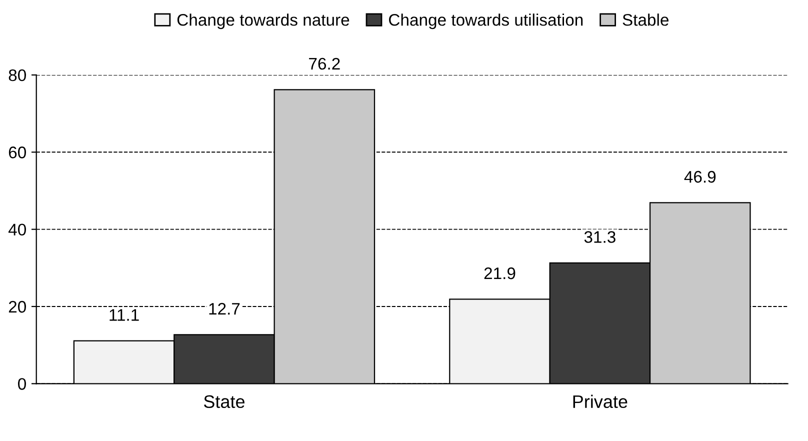 The height and width of the screenshot is (441, 808). Describe the element at coordinates (17, 152) in the screenshot. I see `y-tick-label: 60` at that location.